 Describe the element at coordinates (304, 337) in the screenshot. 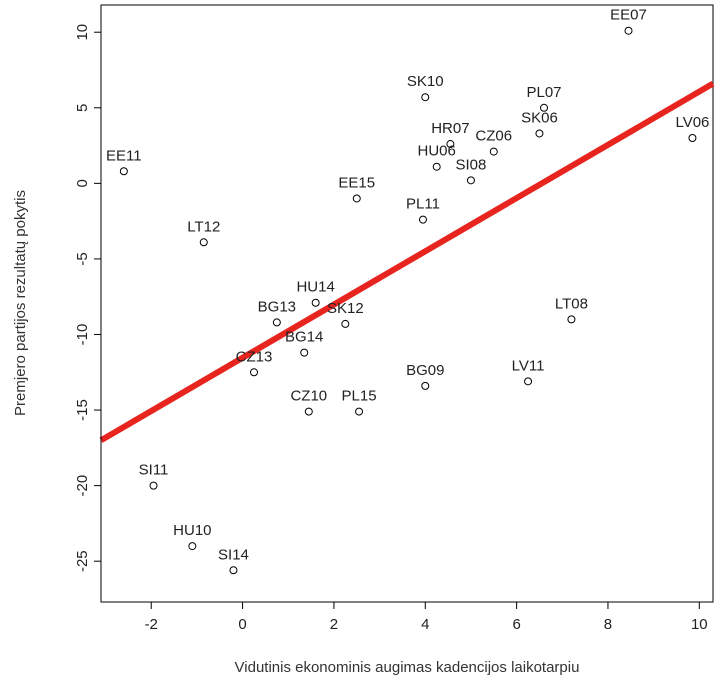

I see `point-label: BG14` at that location.